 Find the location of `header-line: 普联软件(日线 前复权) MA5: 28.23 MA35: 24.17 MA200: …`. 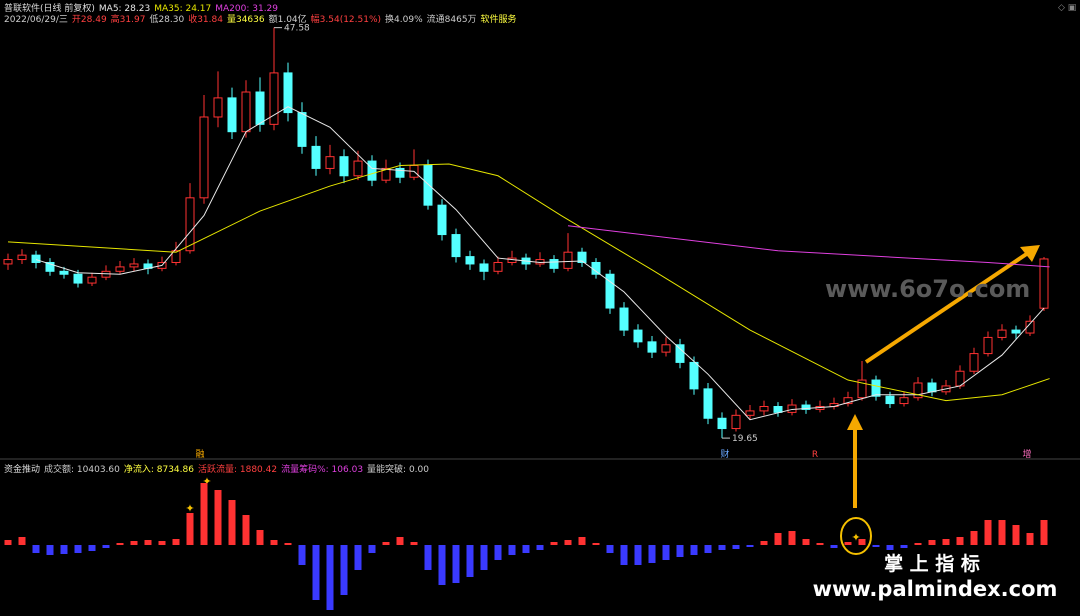

header-line: 普联软件(日线 前复权) MA5: 28.23 MA35: 24.17 MA200: … is located at coordinates (143, 7).